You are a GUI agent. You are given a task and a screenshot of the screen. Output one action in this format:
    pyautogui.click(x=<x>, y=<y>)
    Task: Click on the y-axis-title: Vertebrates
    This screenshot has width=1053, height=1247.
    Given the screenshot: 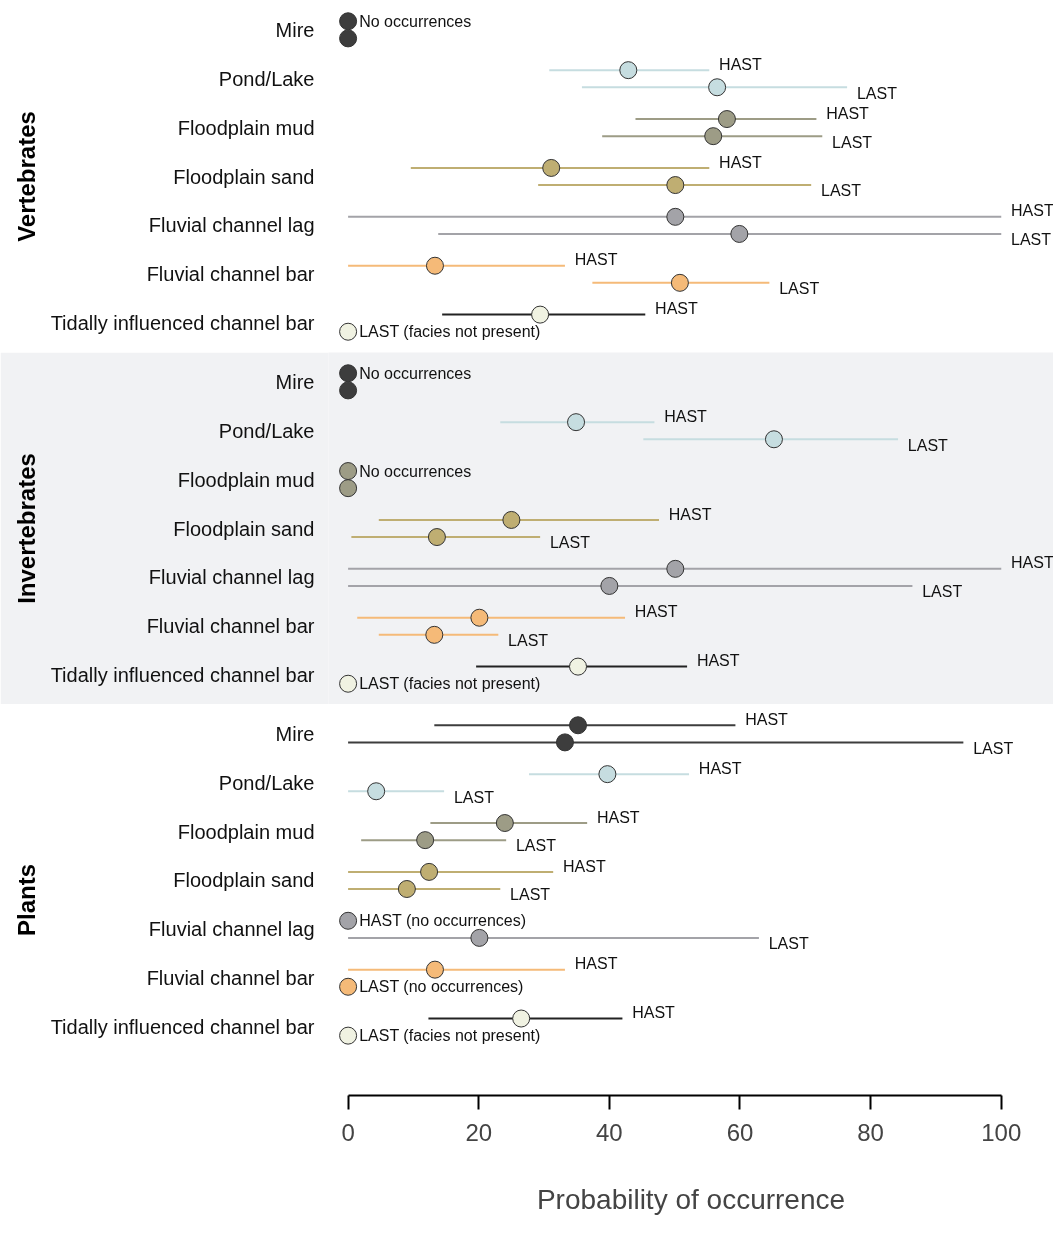 What is the action you would take?
    pyautogui.click(x=26, y=176)
    